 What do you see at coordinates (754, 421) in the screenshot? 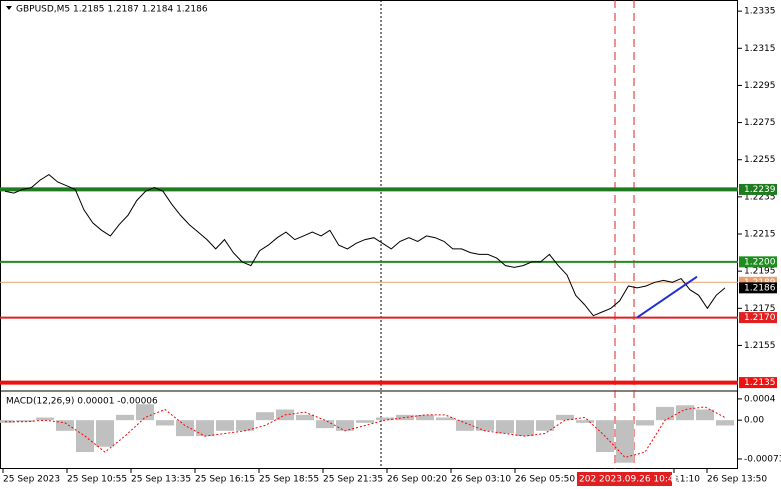
I see `y-tick-label: 0.00` at bounding box center [754, 421].